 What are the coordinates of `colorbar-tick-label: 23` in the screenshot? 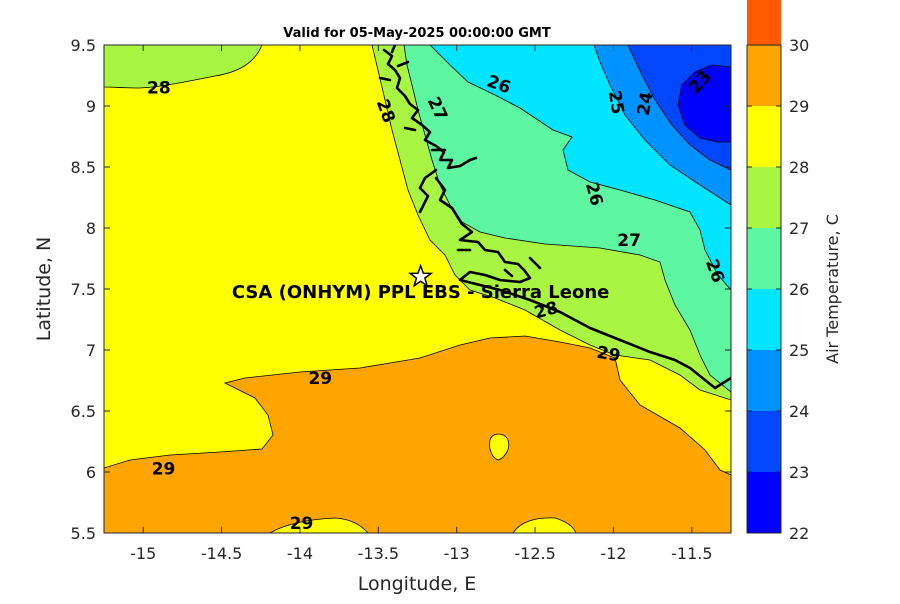 It's located at (799, 472).